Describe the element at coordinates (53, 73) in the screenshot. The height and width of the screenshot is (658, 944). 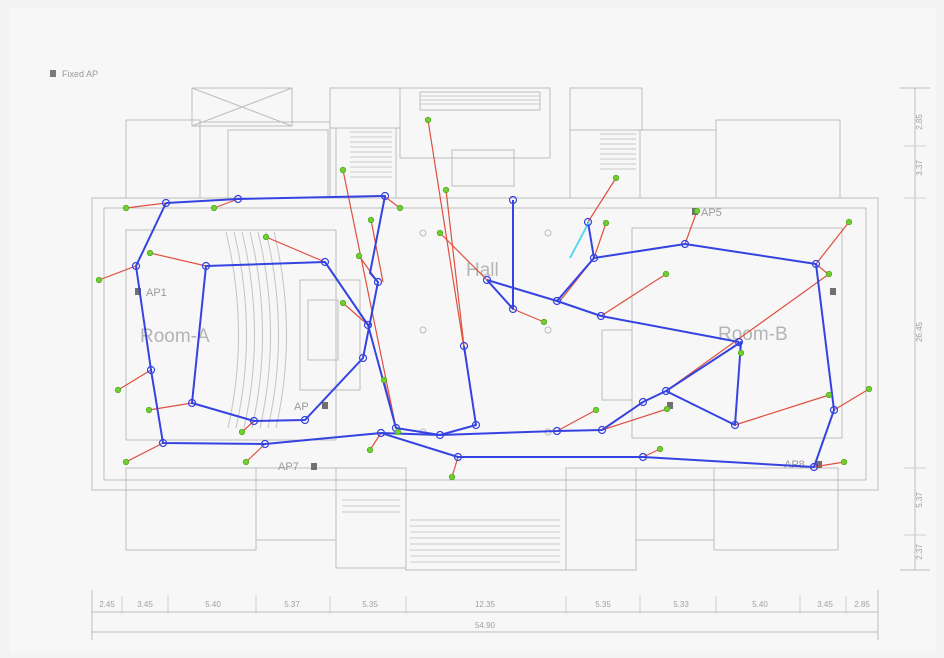
I see `legend-ap-swatch` at that location.